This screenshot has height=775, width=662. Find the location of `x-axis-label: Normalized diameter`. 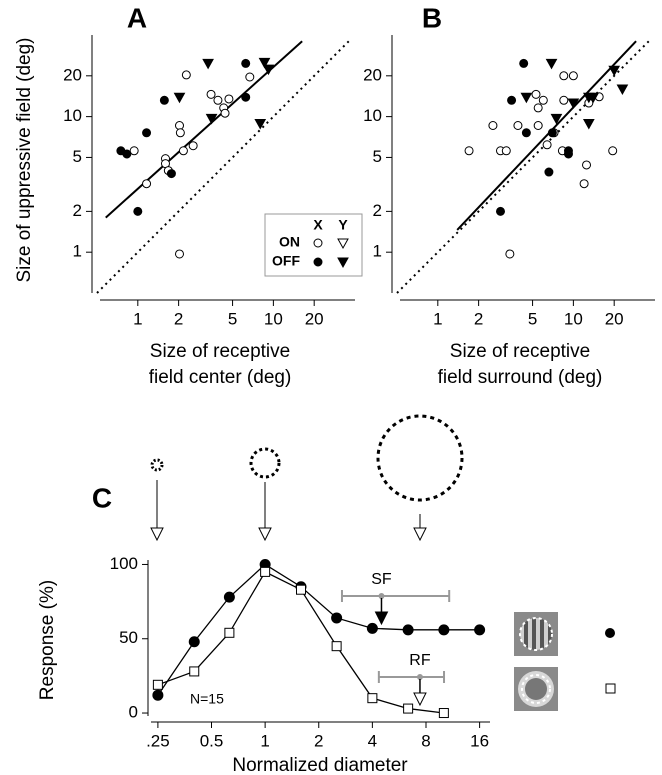

x-axis-label: Normalized diameter is located at coordinates (320, 765).